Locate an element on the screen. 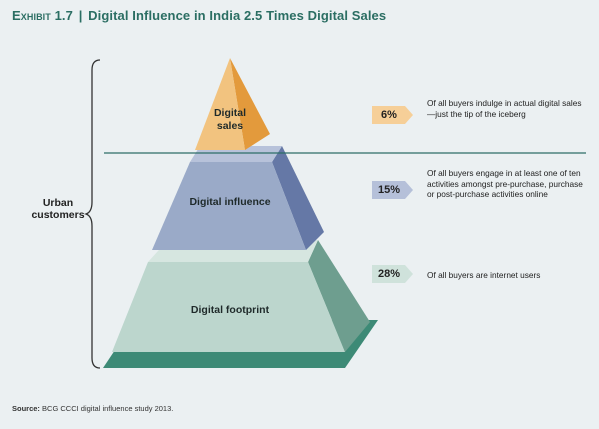 This screenshot has height=429, width=599. influence-badge-shape is located at coordinates (392, 190).